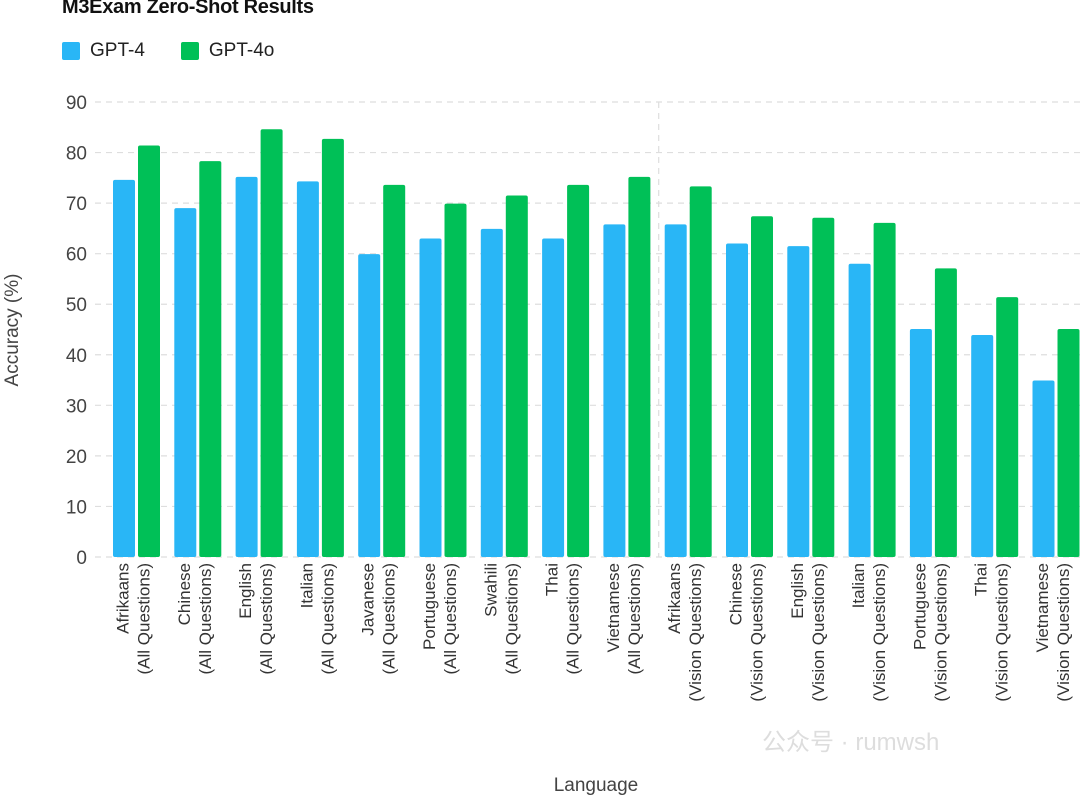  What do you see at coordinates (76, 154) in the screenshot?
I see `y-tick-label: 80` at bounding box center [76, 154].